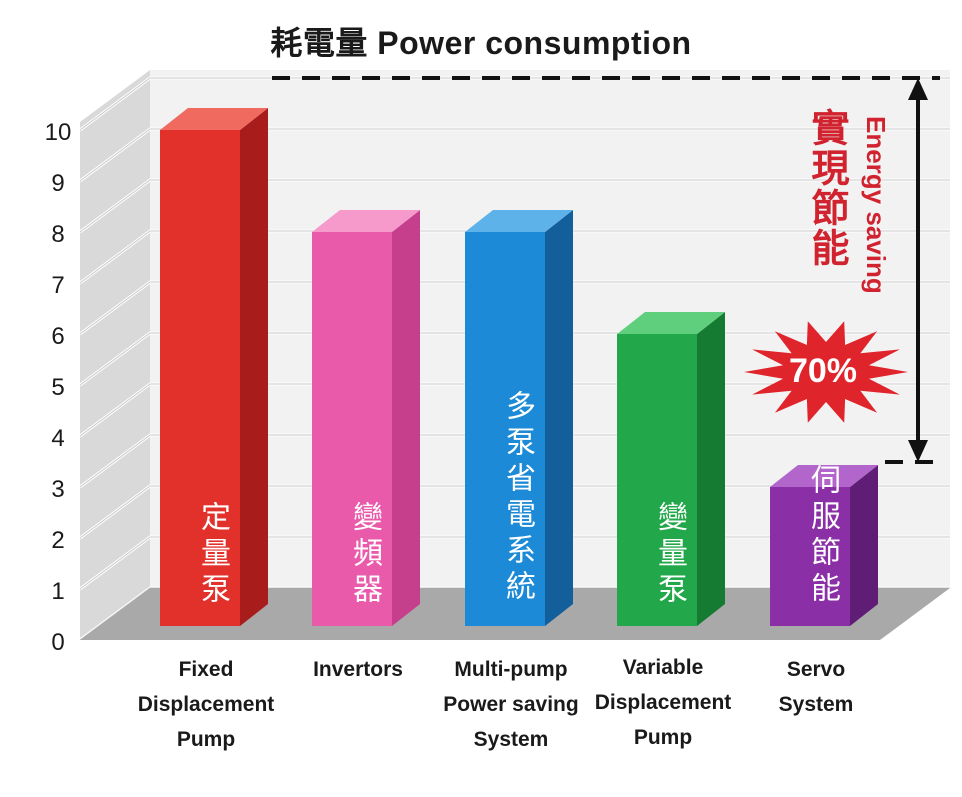 The width and height of the screenshot is (962, 797). I want to click on y-tick-label: 4, so click(57, 438).